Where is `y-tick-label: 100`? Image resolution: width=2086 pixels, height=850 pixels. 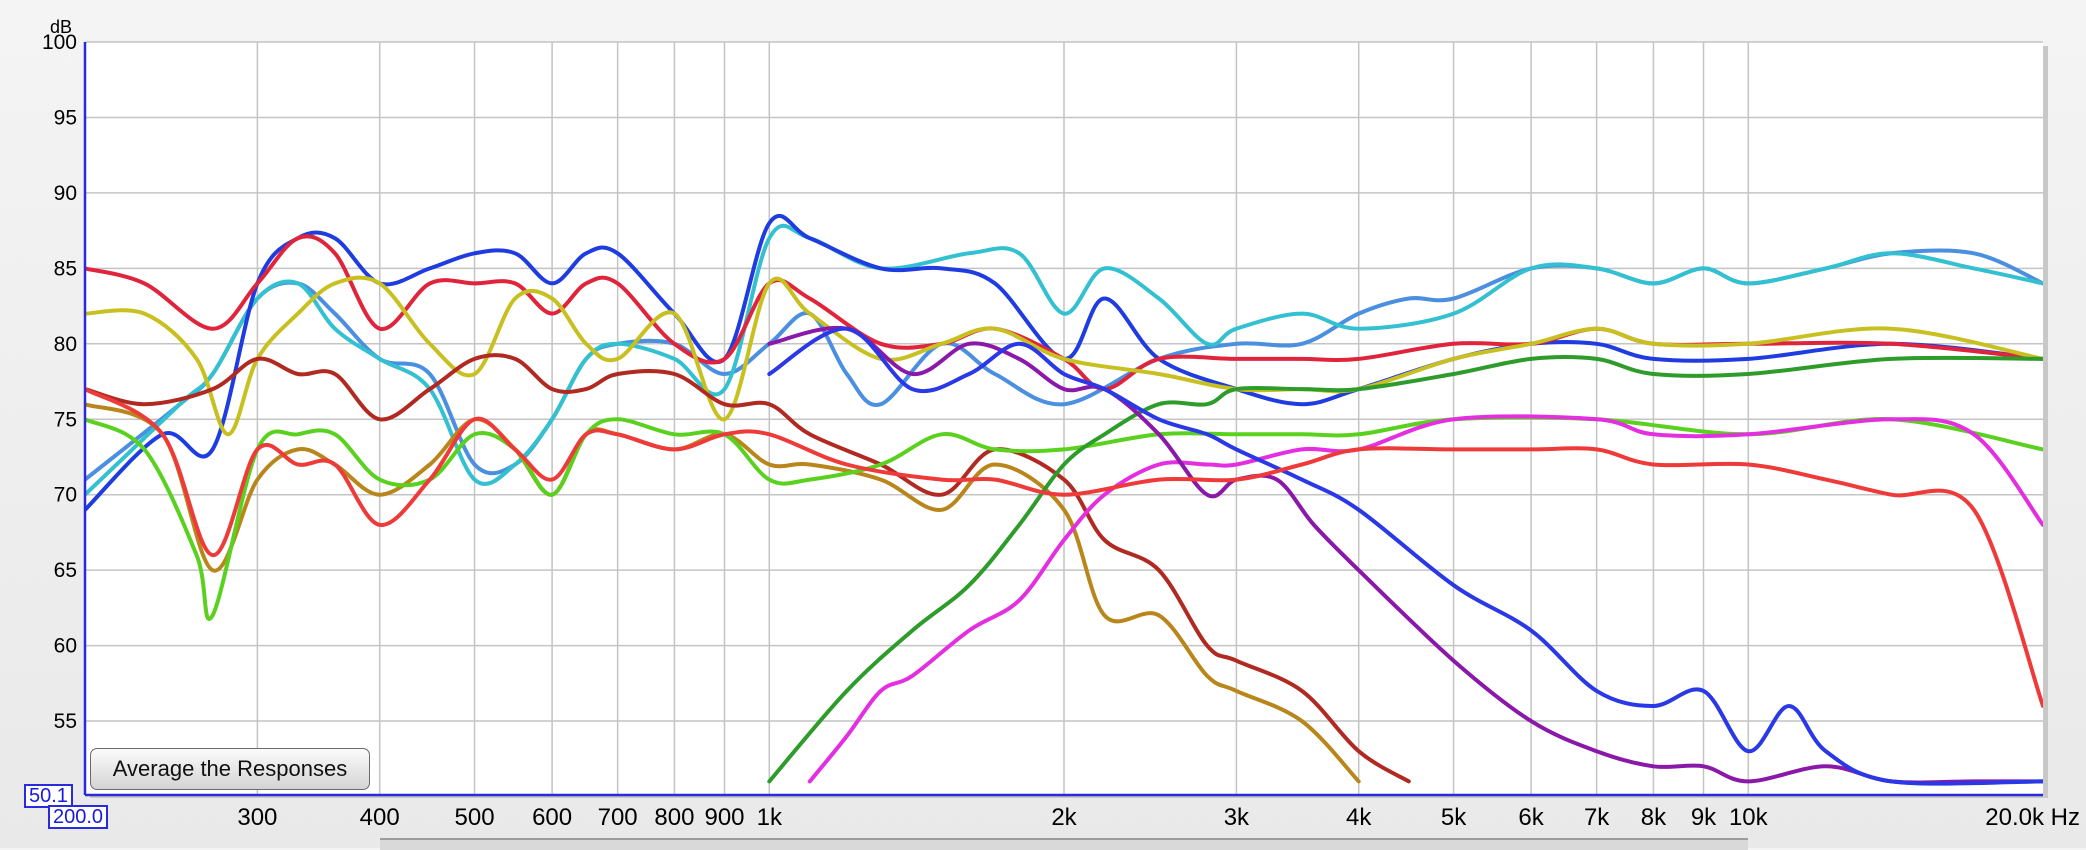 y-tick-label: 100 is located at coordinates (59, 42).